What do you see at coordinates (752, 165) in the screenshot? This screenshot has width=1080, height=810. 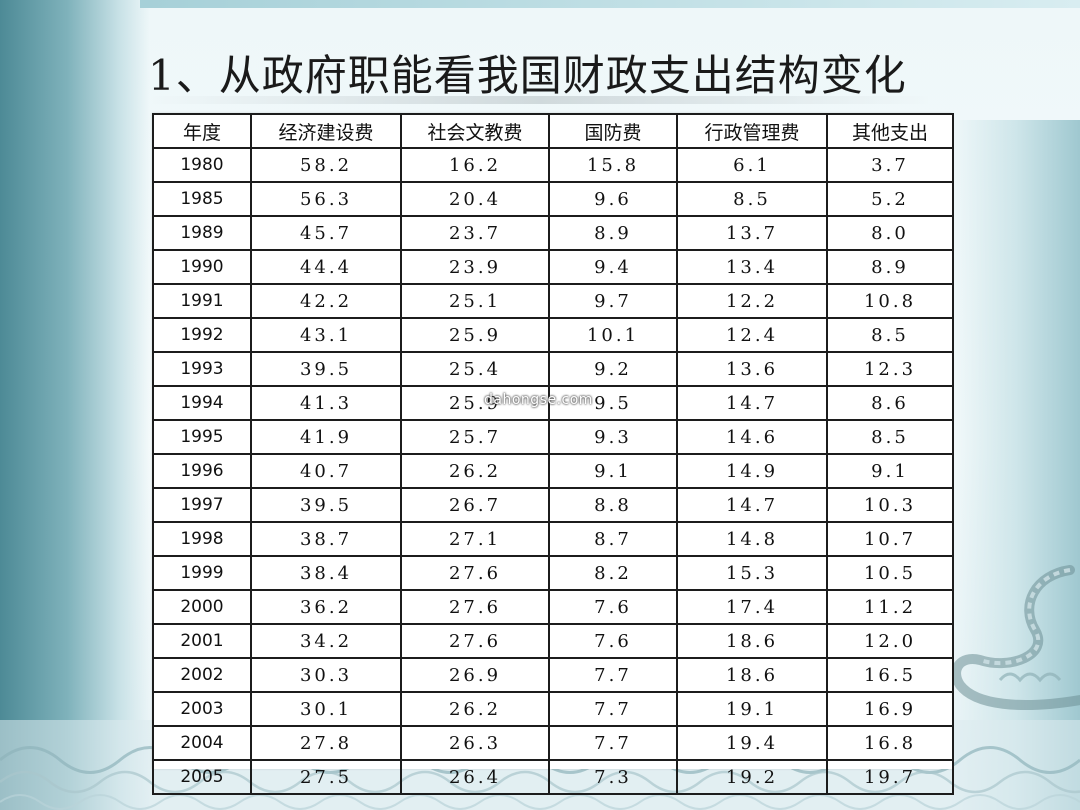 I see `cell-administration: 6.1` at bounding box center [752, 165].